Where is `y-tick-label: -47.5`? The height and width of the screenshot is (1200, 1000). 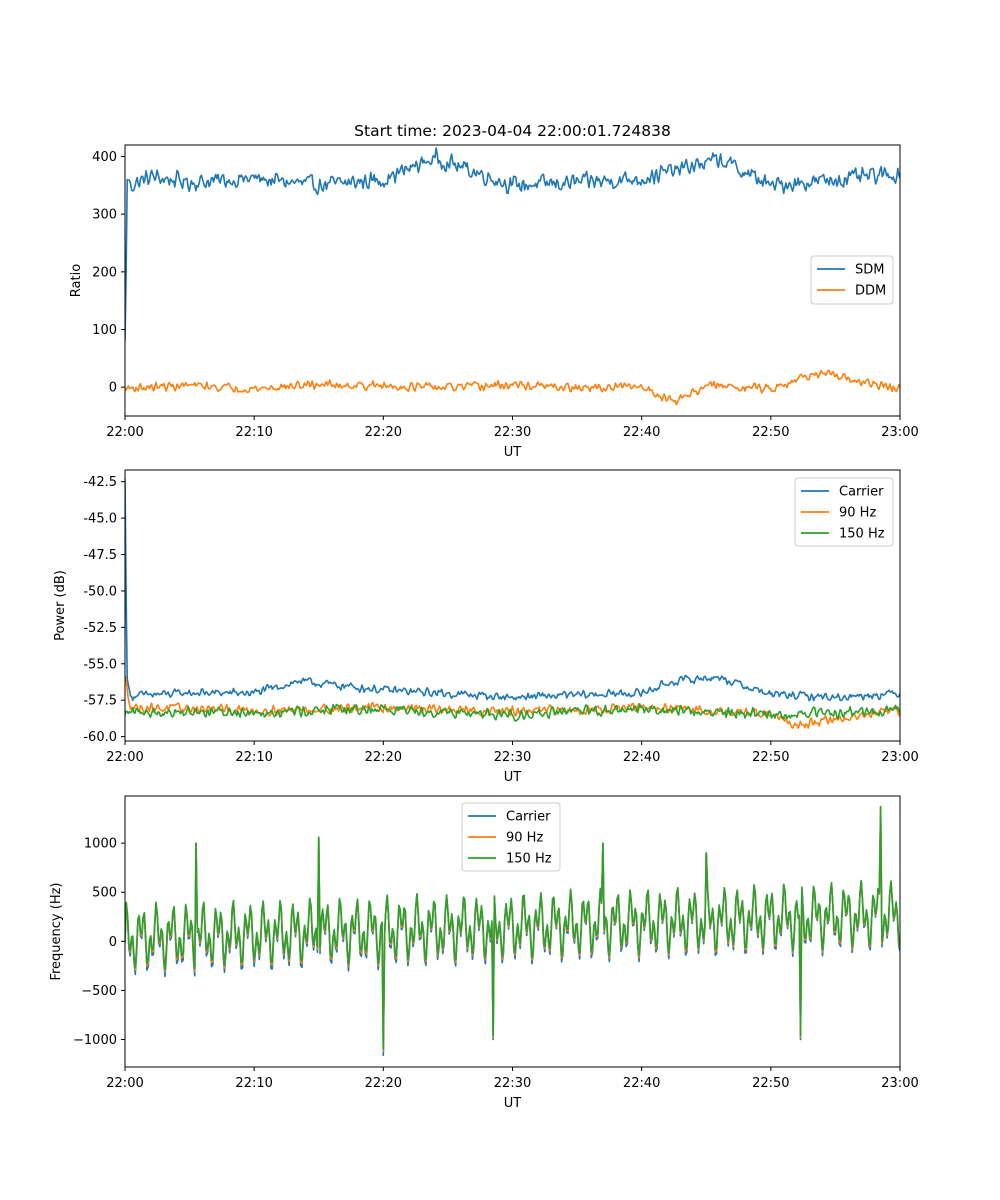
y-tick-label: -47.5 is located at coordinates (100, 555).